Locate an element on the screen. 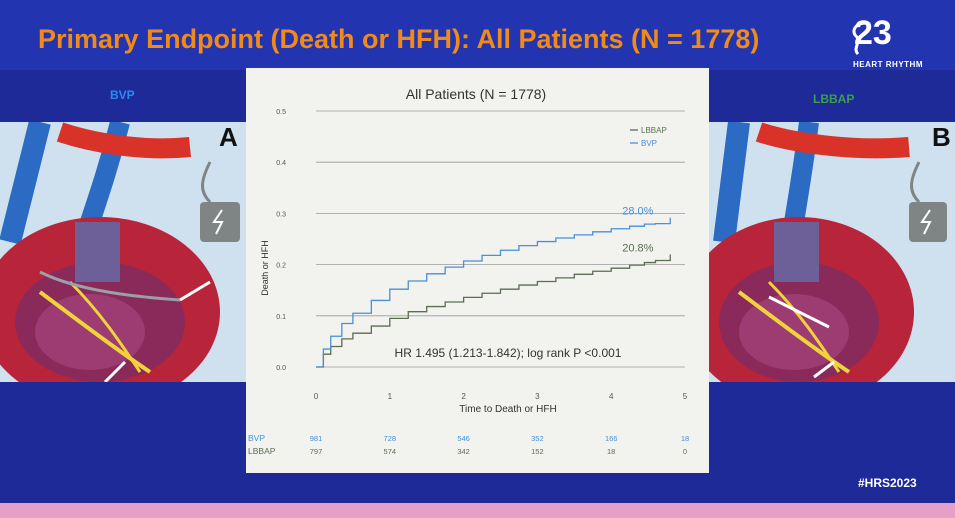  y-tick-labels: 0.0 0.1 0.2 0.3 0.4 0.5 is located at coordinates (281, 240).